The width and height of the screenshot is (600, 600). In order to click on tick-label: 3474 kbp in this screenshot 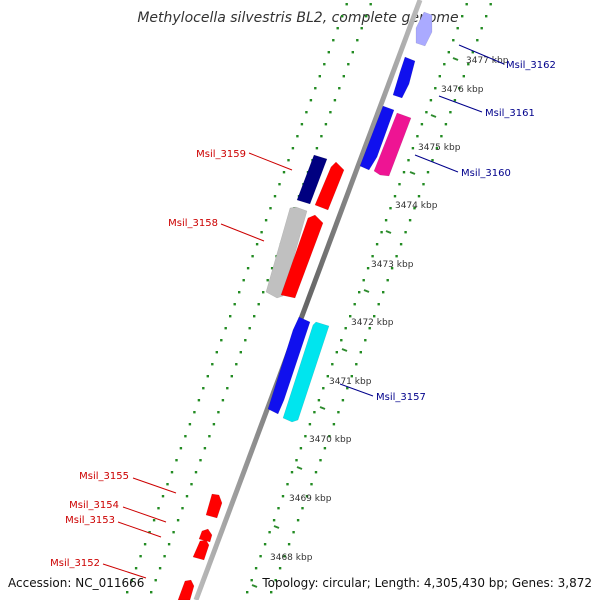, I will do `click(416, 206)`.